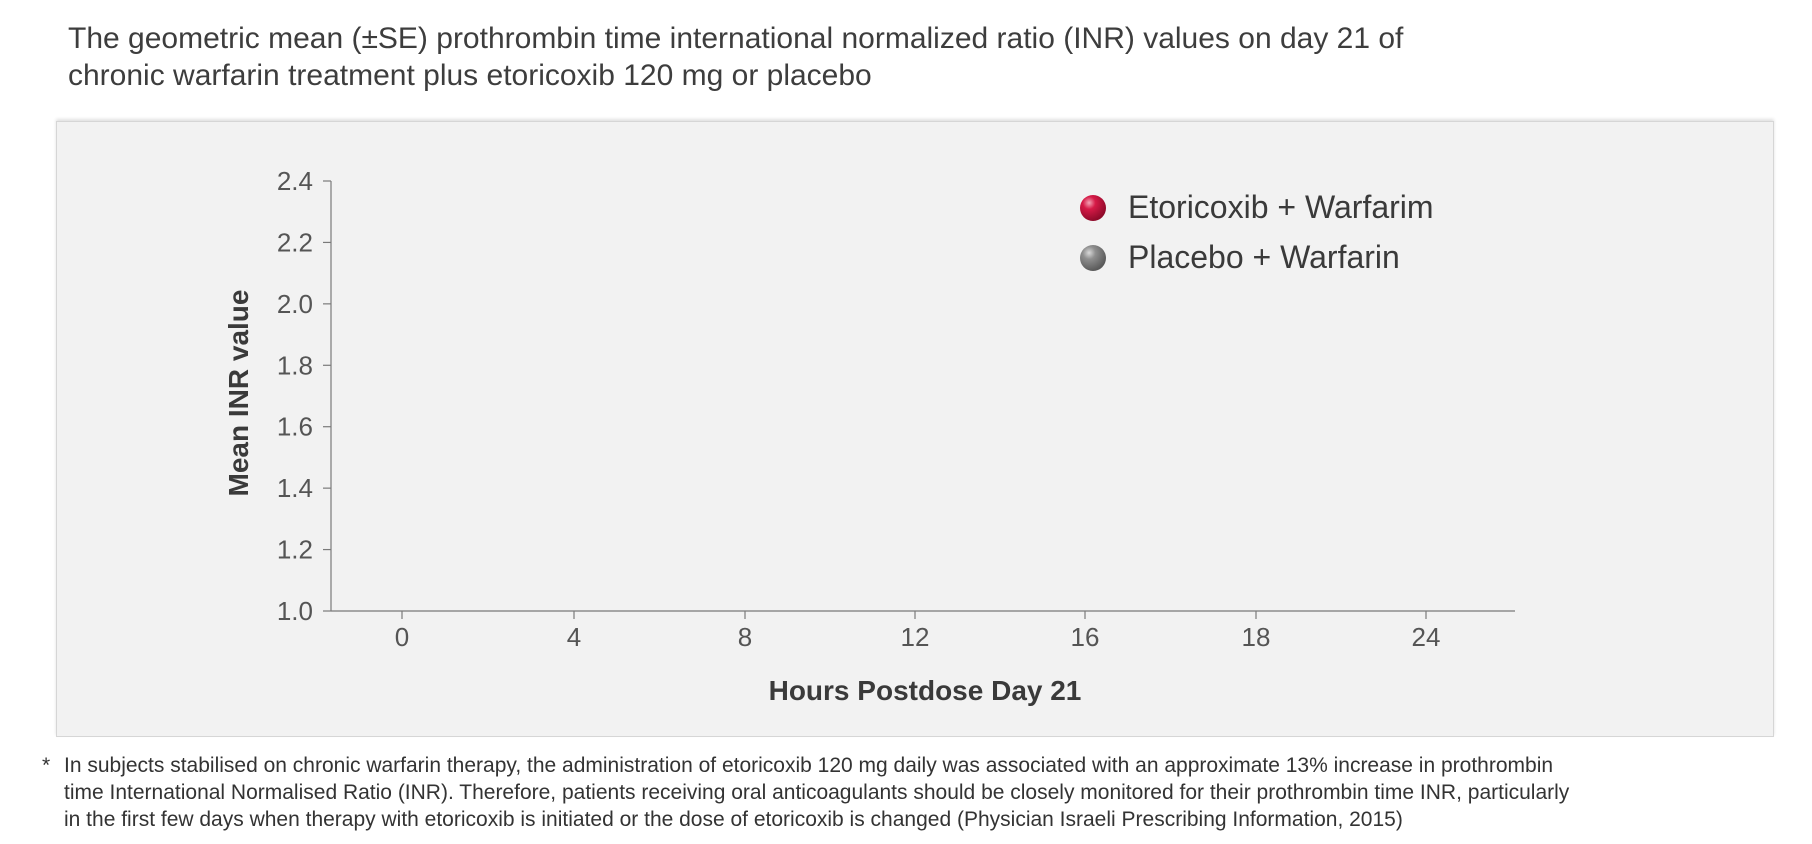 This screenshot has width=1812, height=844. I want to click on legend-item-etoricoxib: Etoricoxib + Warfarim, so click(1257, 207).